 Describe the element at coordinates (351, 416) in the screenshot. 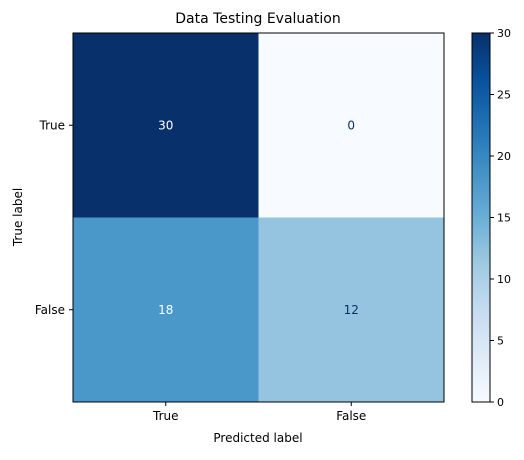

I see `x-tick-label: False` at that location.